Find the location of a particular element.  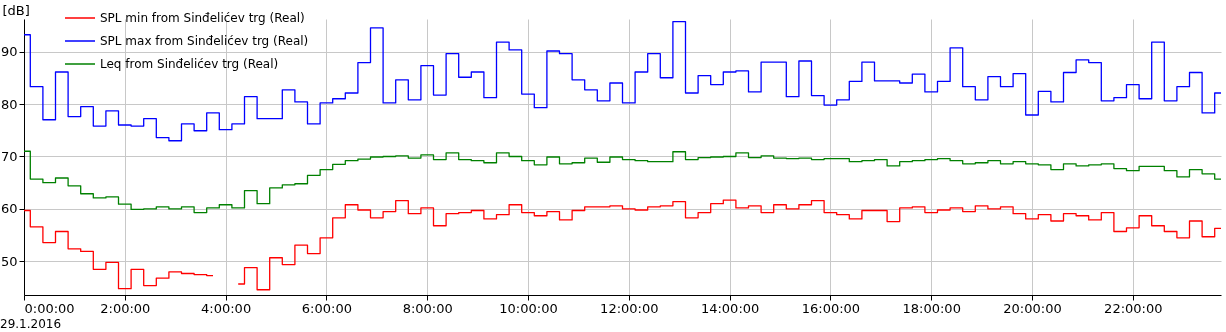

x-tick-label: 6:00:00 is located at coordinates (326, 308).